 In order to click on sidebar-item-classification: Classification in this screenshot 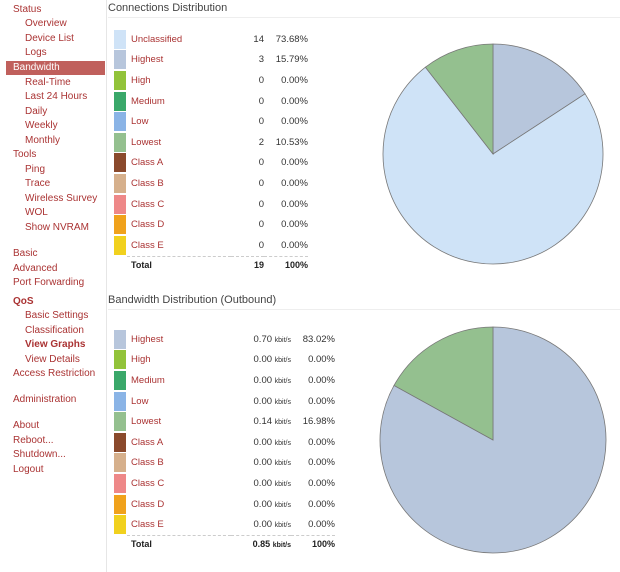, I will do `click(54, 330)`.